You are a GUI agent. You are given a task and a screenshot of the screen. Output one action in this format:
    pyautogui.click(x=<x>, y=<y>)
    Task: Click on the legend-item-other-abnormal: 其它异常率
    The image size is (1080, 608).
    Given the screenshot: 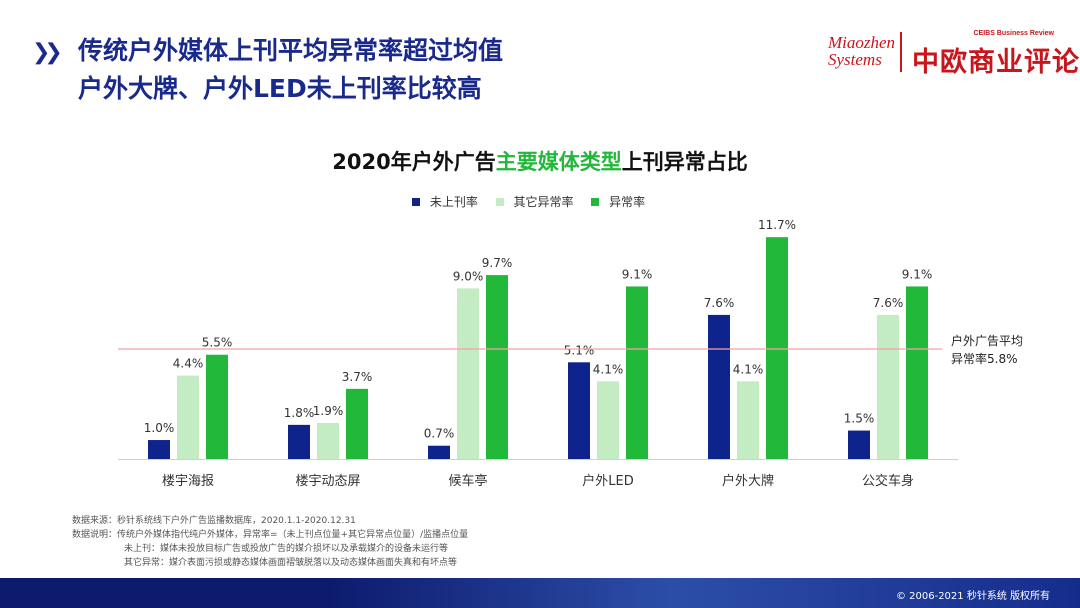 What is the action you would take?
    pyautogui.click(x=534, y=201)
    